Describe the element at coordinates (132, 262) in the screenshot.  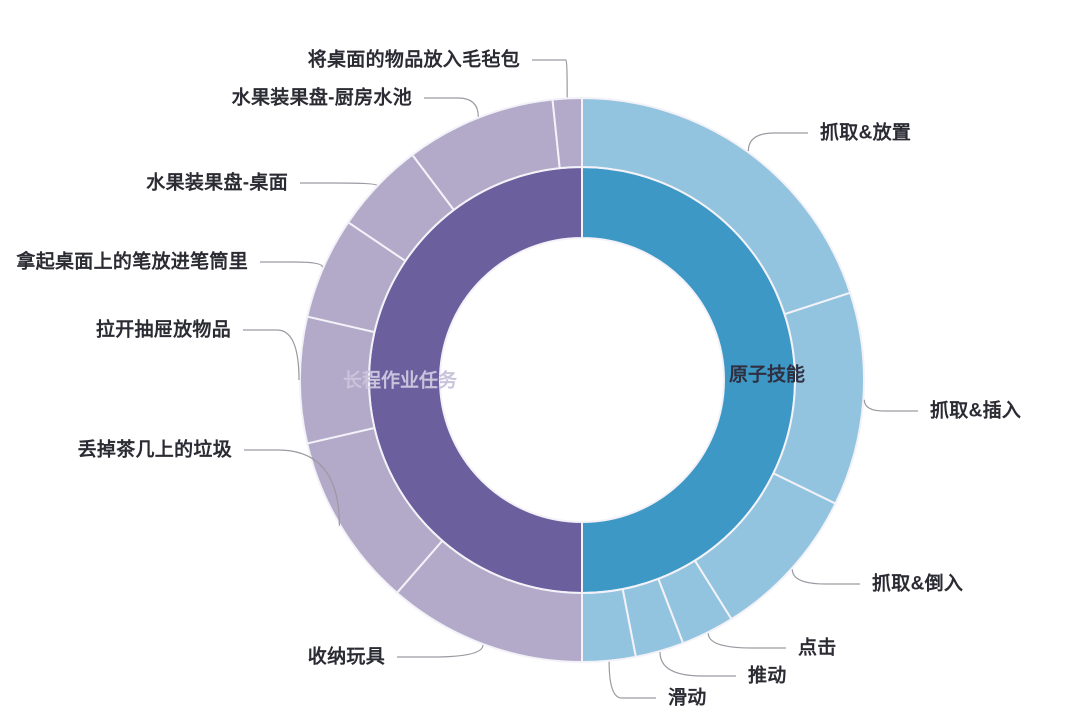
I see `slice-callout-label: 拿起桌面上的笔放进笔筒里` at that location.